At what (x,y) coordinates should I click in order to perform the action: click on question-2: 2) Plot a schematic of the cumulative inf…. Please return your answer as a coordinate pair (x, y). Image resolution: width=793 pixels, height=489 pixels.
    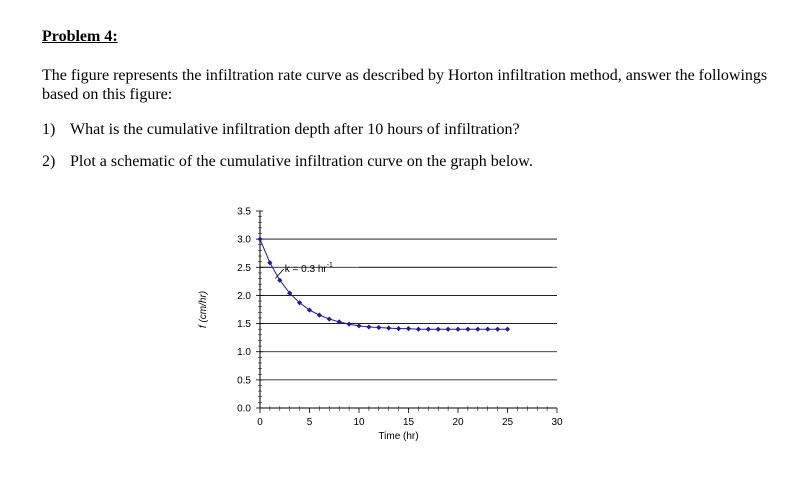
    Looking at the image, I should click on (287, 161).